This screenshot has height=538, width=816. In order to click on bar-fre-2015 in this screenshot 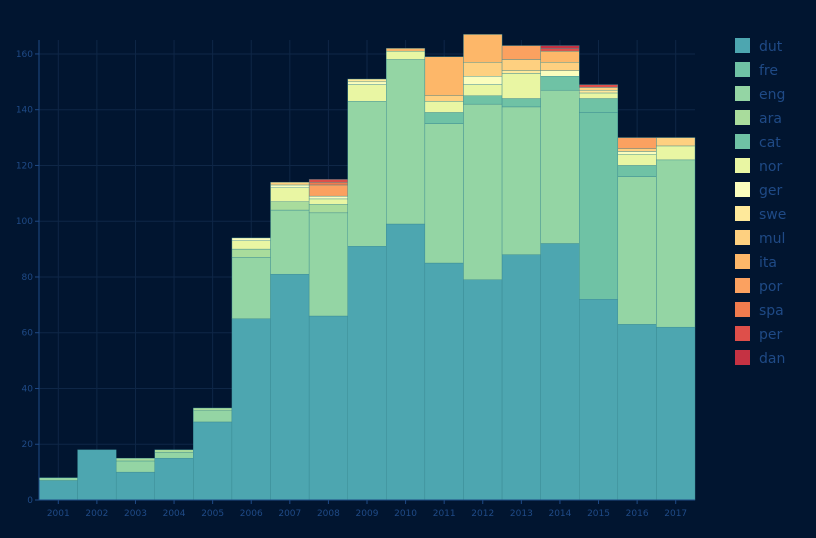, I will do `click(599, 206)`.